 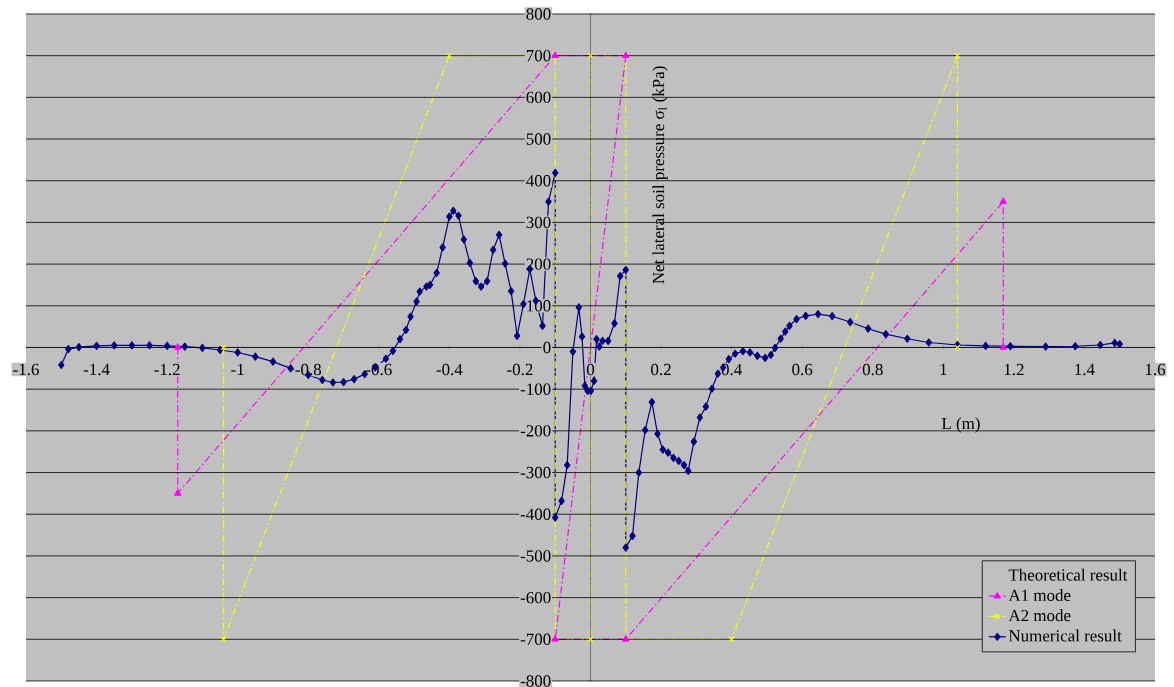 I want to click on legend-label: Numerical result, so click(x=1065, y=635).